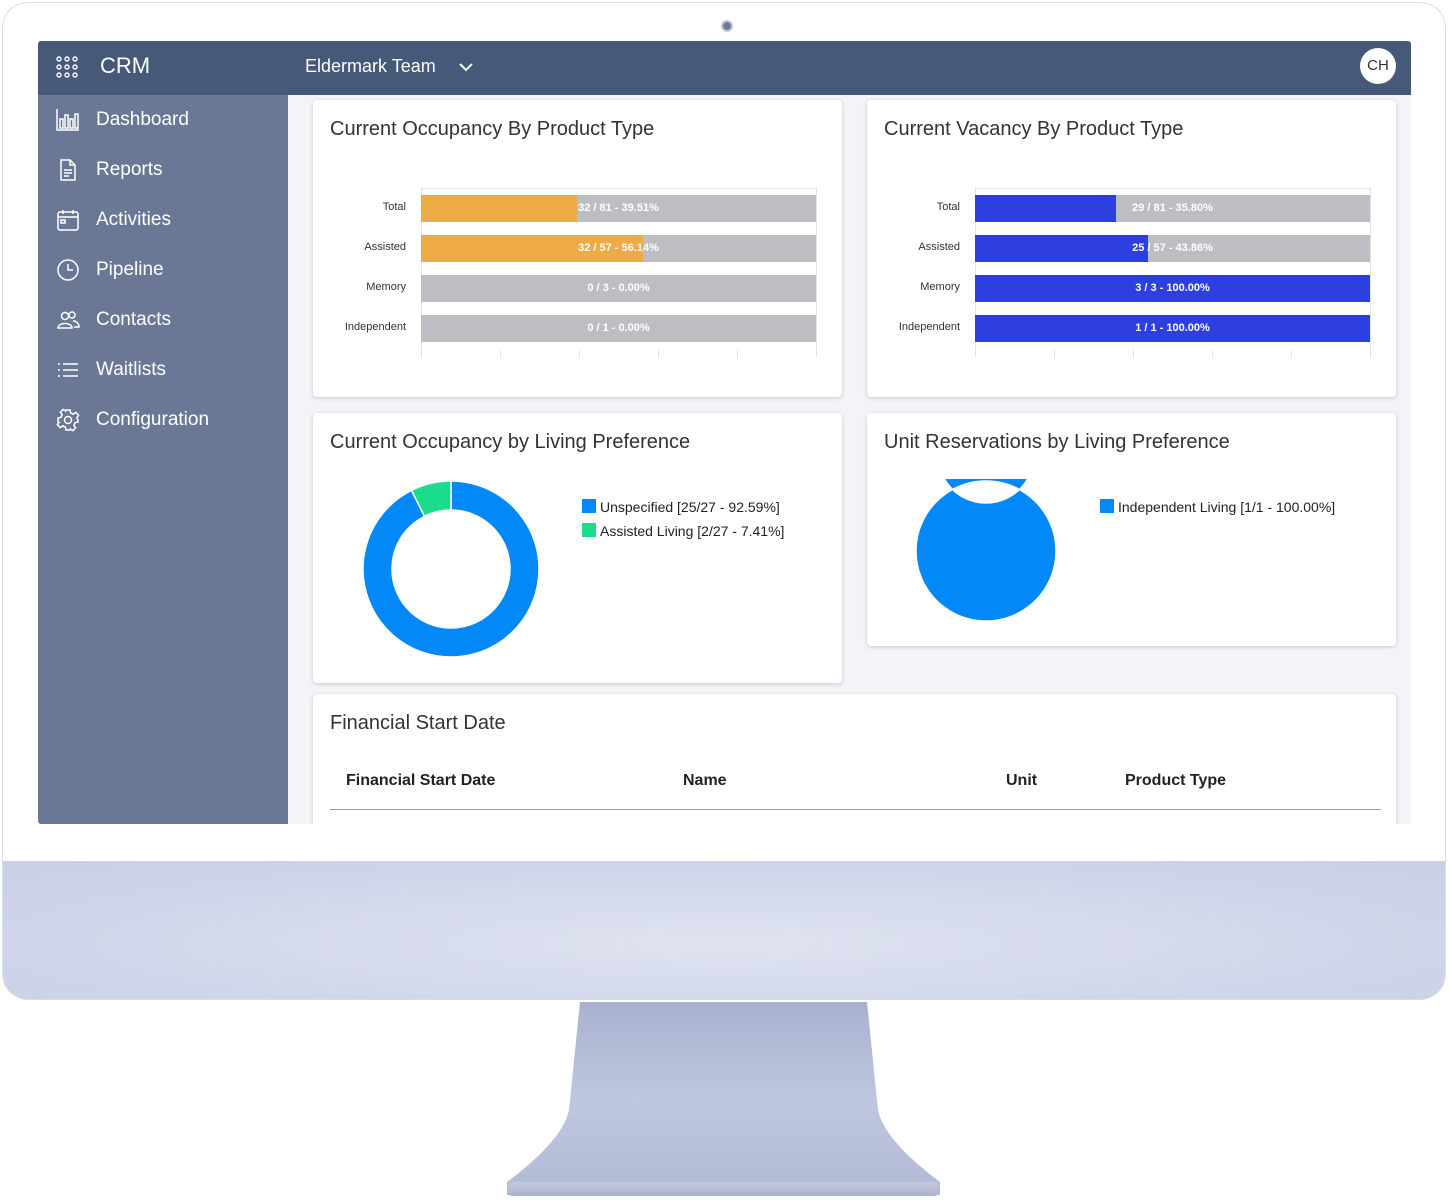  What do you see at coordinates (130, 269) in the screenshot?
I see `sidebar-item-label: Pipeline` at bounding box center [130, 269].